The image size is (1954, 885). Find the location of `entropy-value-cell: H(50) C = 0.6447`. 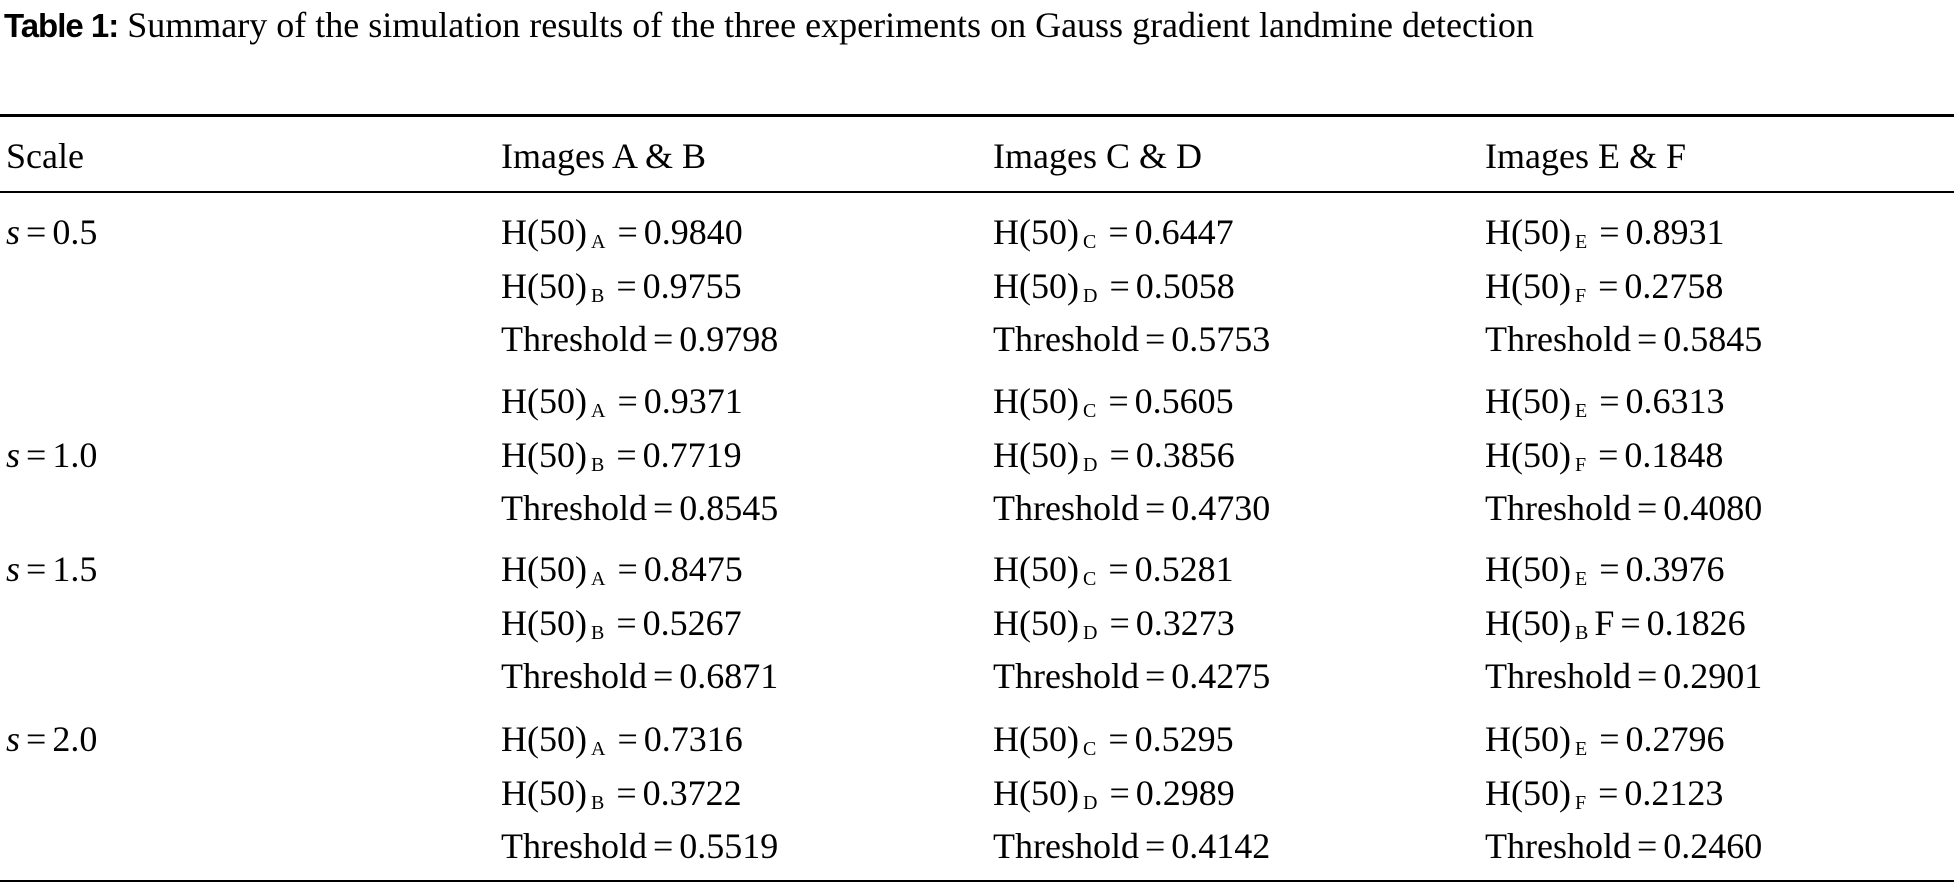

entropy-value-cell: H(50) C = 0.6447 is located at coordinates (1113, 232).